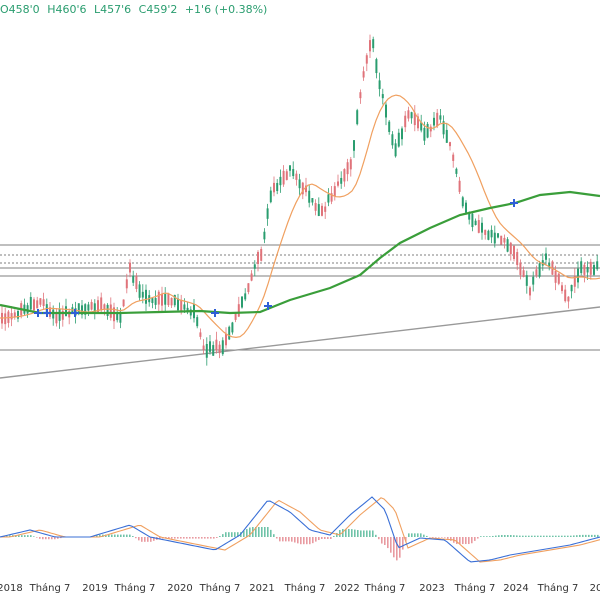 This screenshot has height=600, width=600. I want to click on trendlines, so click(300, 342).